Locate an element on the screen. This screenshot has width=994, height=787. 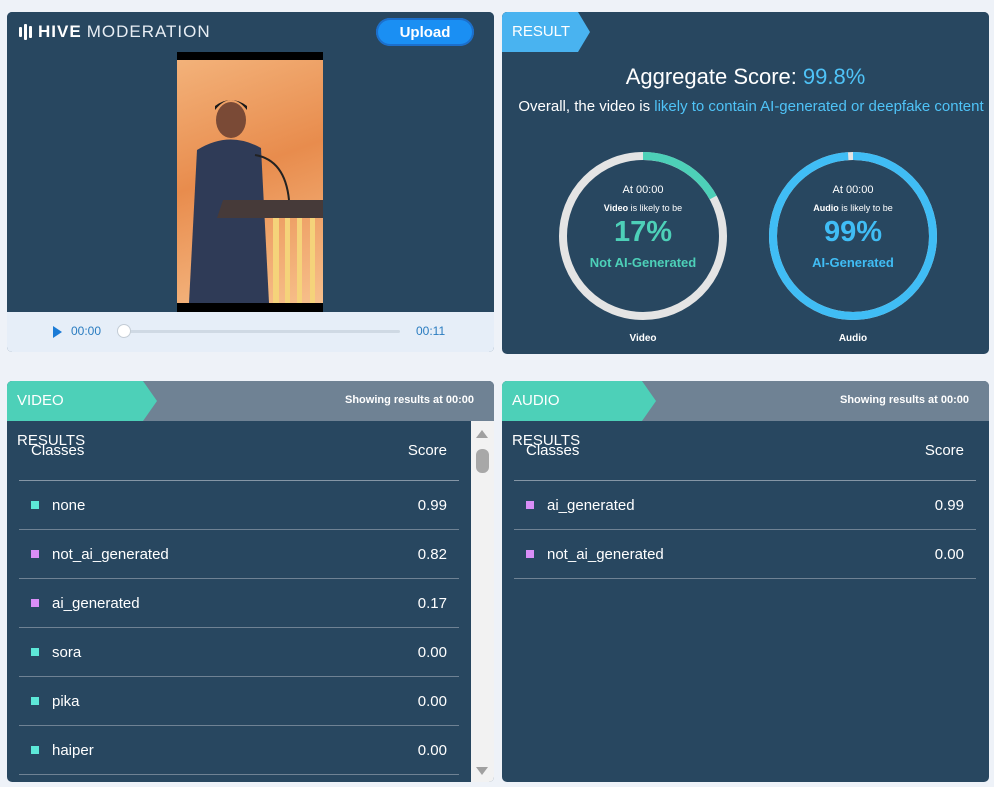
table-row: pika 0.00 is located at coordinates (239, 701).